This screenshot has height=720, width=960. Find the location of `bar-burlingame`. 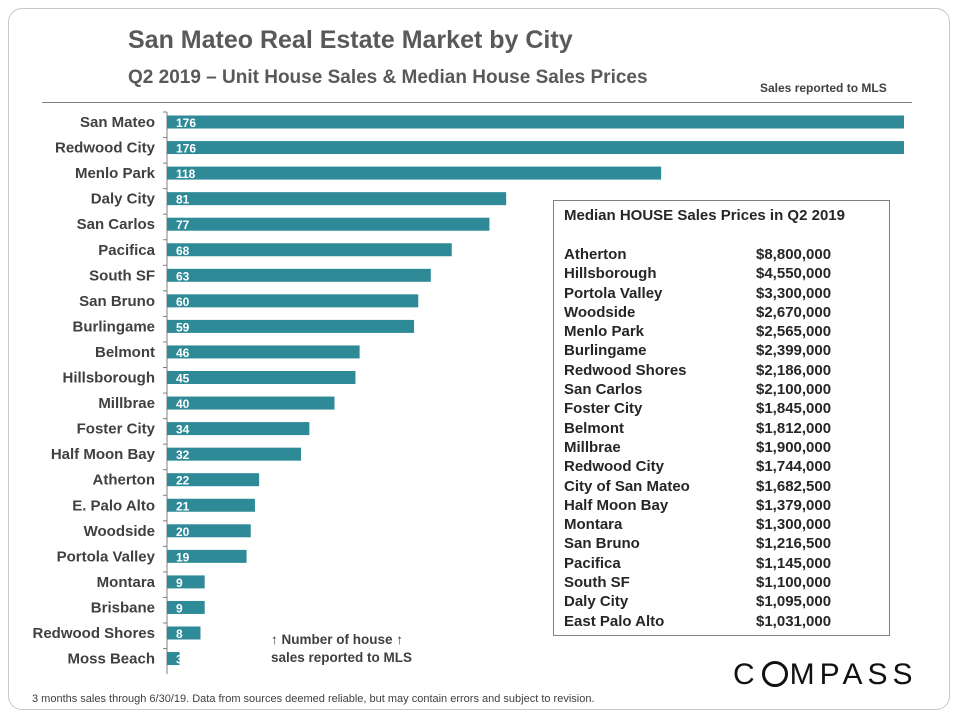

bar-burlingame is located at coordinates (291, 326).